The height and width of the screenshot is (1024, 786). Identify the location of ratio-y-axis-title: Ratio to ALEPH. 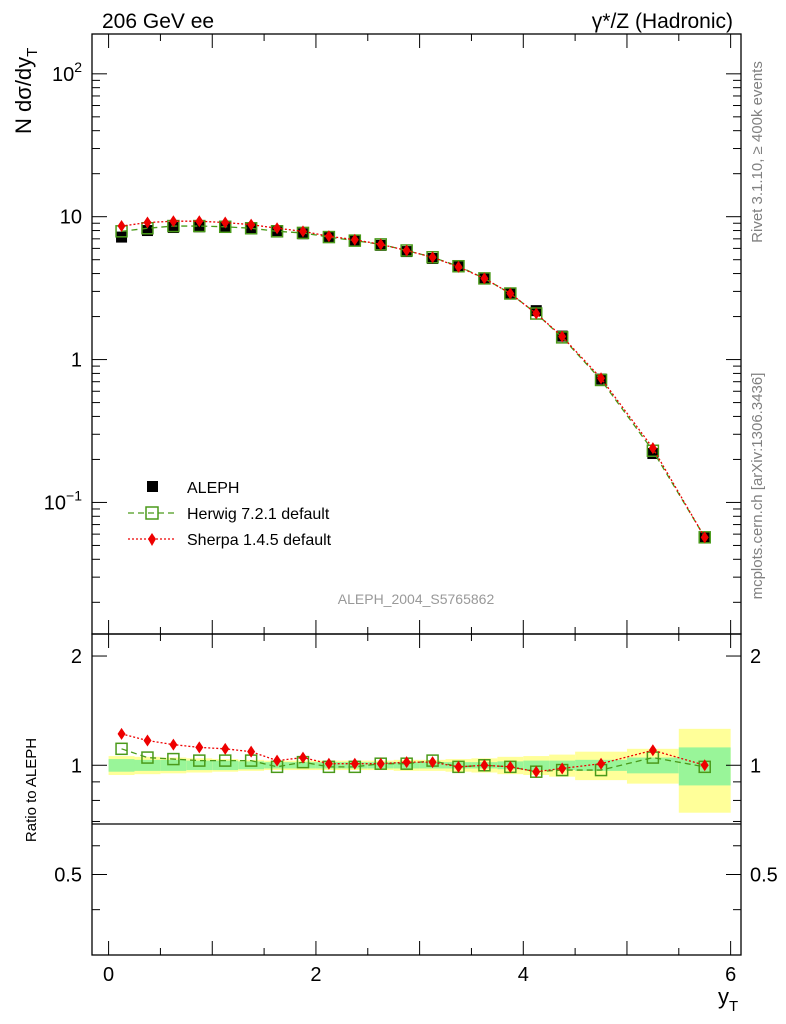
(31, 790).